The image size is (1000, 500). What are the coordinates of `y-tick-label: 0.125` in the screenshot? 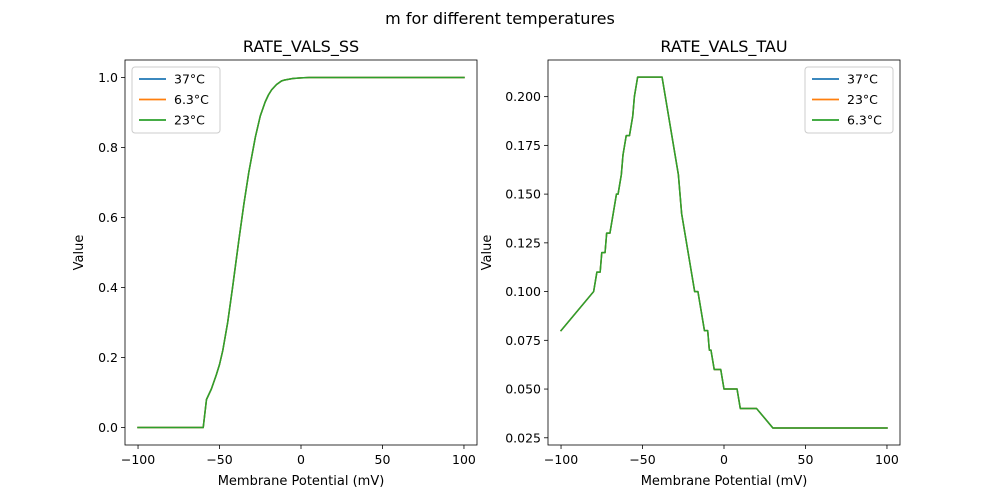 It's located at (523, 242).